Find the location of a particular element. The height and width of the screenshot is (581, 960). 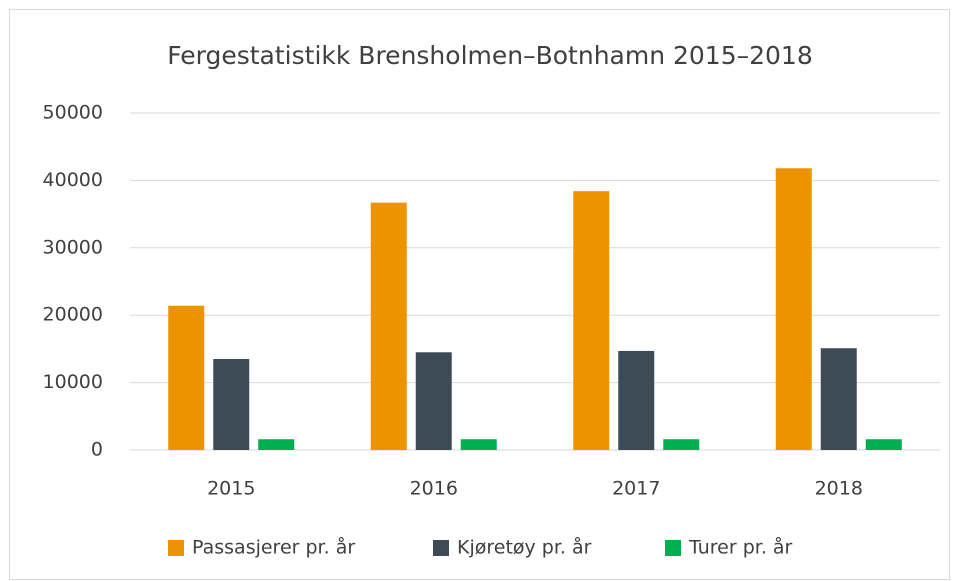

y-tick-label: 40000 is located at coordinates (73, 180).